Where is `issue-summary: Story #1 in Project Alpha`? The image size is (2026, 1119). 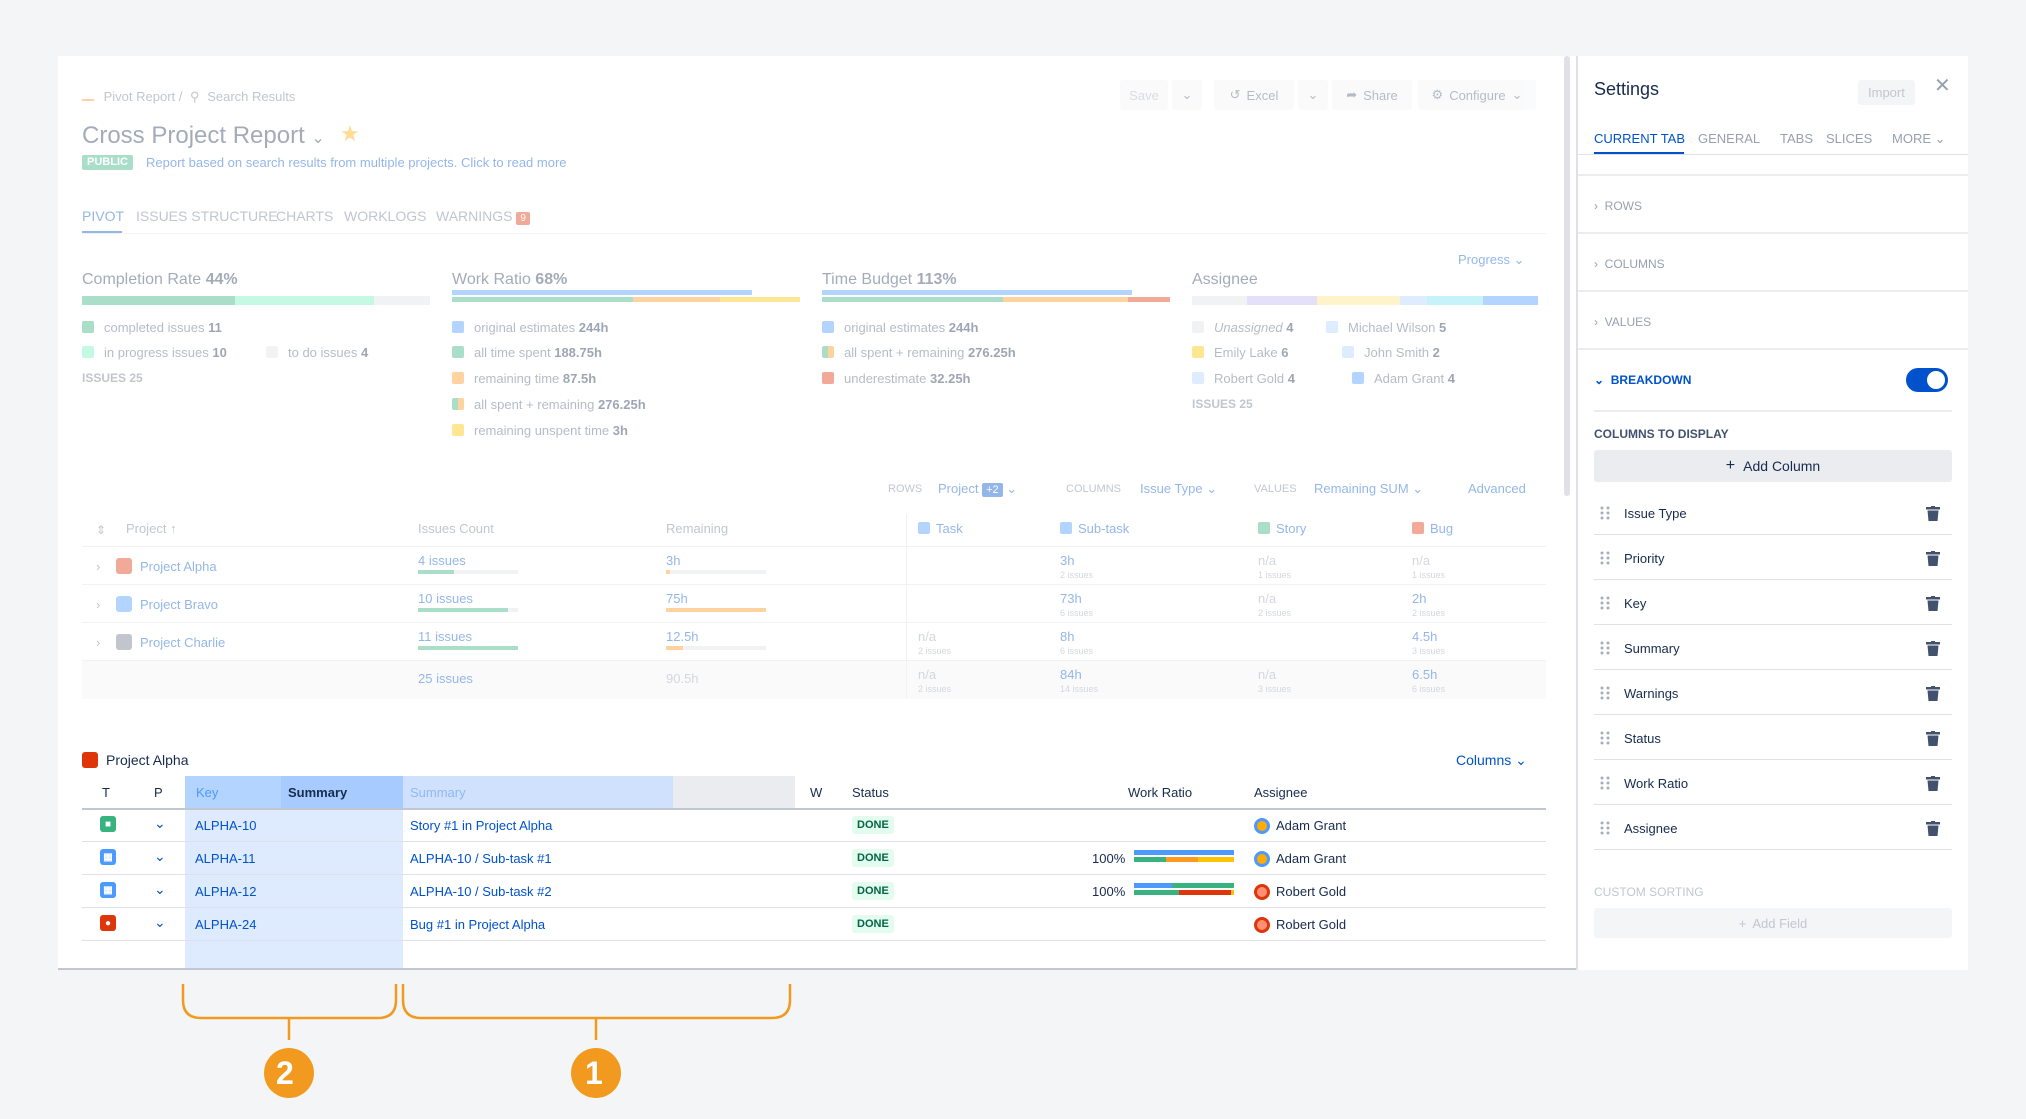
issue-summary: Story #1 in Project Alpha is located at coordinates (481, 825).